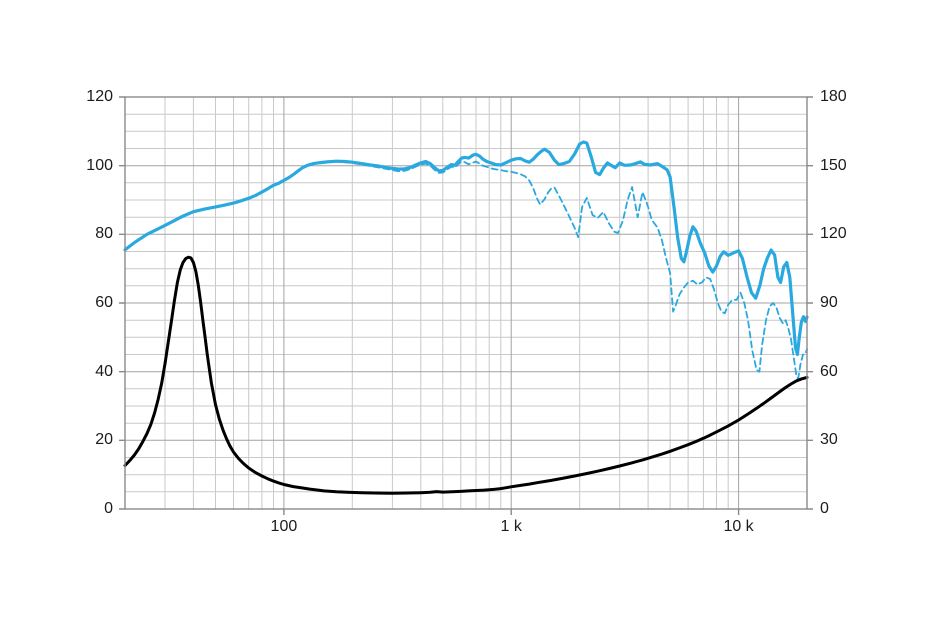 The image size is (938, 619). Describe the element at coordinates (104, 440) in the screenshot. I see `y-axis-left-tick-label: 20` at that location.